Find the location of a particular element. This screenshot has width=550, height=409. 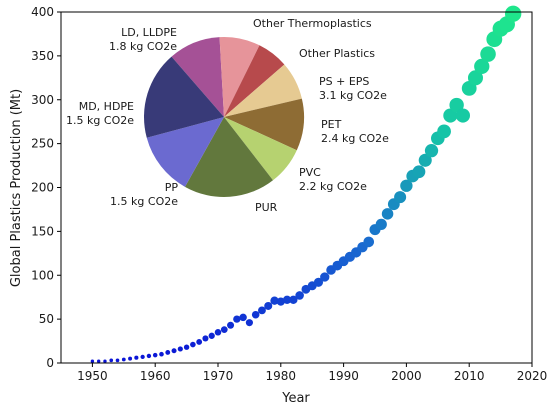

data-point-1978 is located at coordinates (268, 305).